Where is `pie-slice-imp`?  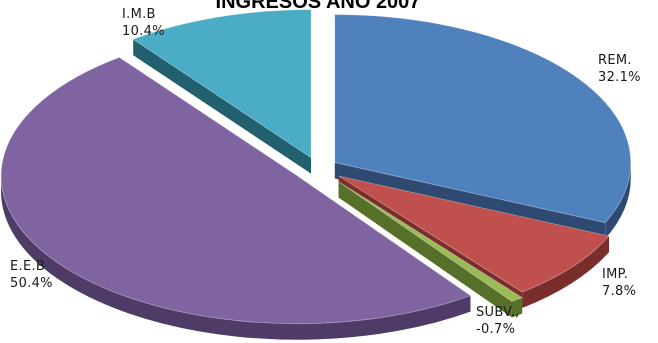
pie-slice-imp is located at coordinates (474, 234).